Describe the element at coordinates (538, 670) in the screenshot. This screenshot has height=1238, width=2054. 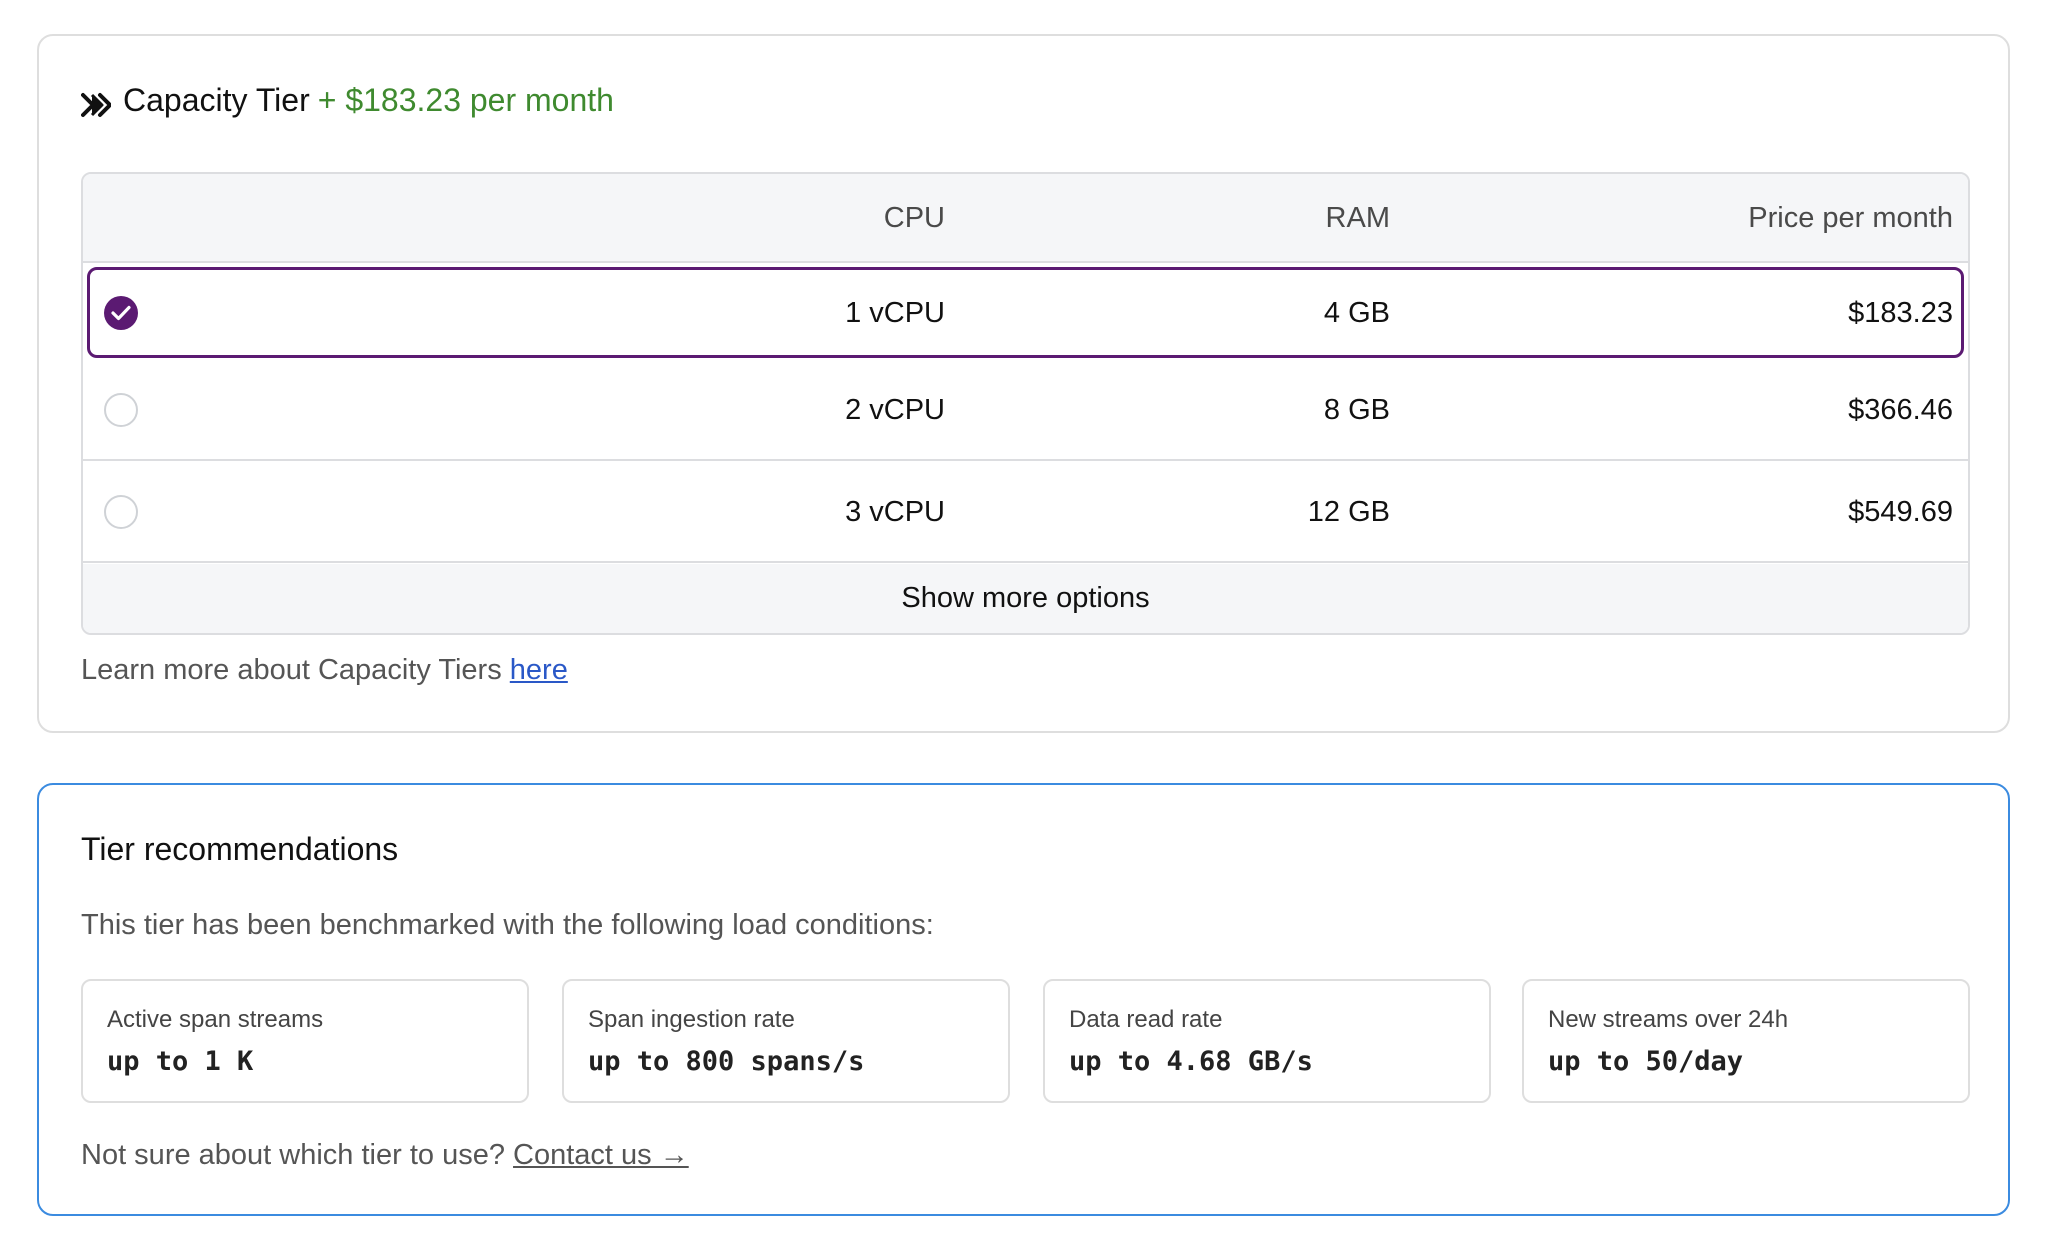
I see `learn-more-link: here` at that location.